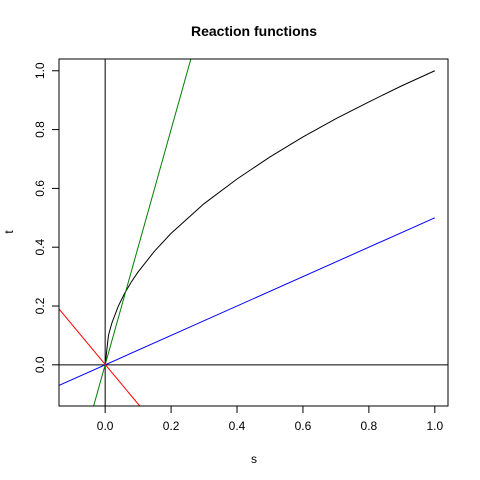 The height and width of the screenshot is (480, 480). What do you see at coordinates (46, 217) in the screenshot?
I see `y-axis: 0.0 0.2 0.4 0.6 0.8 1.0` at bounding box center [46, 217].